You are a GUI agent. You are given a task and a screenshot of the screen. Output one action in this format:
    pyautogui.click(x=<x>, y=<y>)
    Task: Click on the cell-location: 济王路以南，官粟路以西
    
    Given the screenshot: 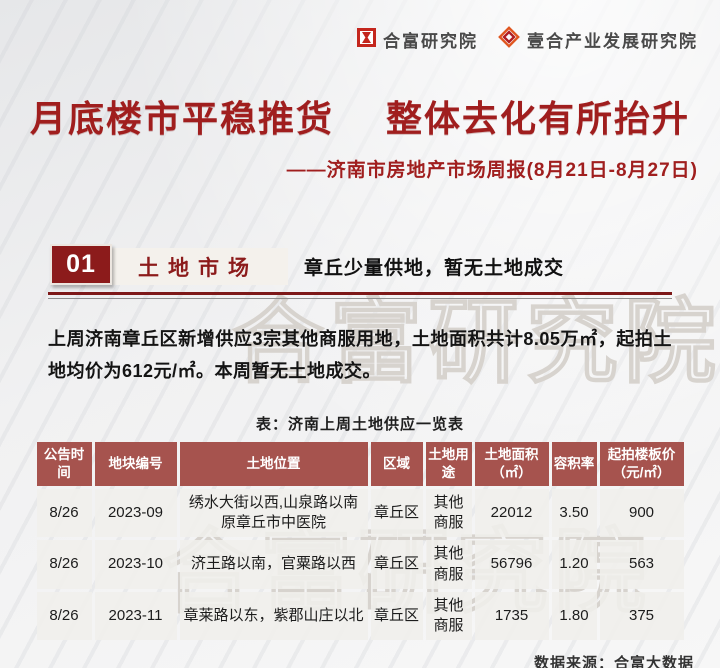 What is the action you would take?
    pyautogui.click(x=273, y=564)
    